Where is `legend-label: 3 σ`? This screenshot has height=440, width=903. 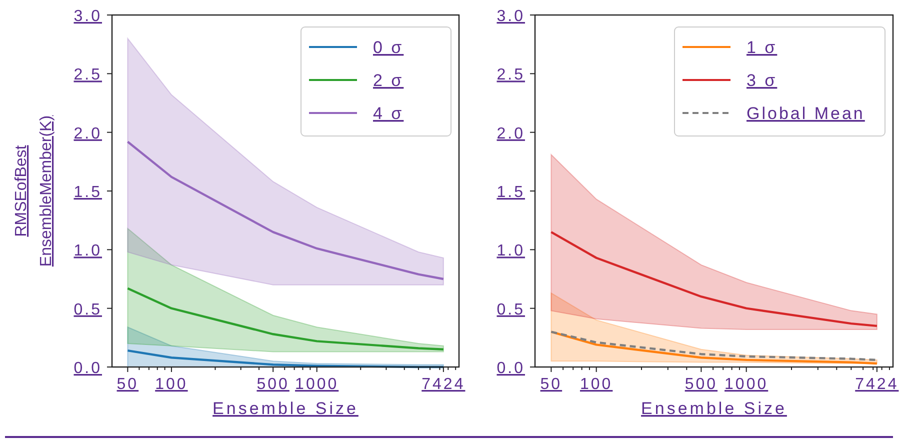 legend-label: 3 σ is located at coordinates (762, 80).